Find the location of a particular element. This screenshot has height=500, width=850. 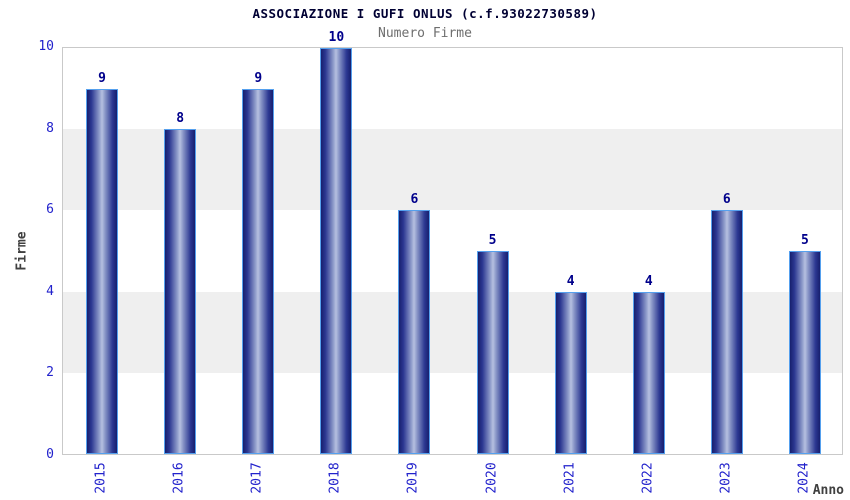

y-tick-label: 10 is located at coordinates (46, 46).